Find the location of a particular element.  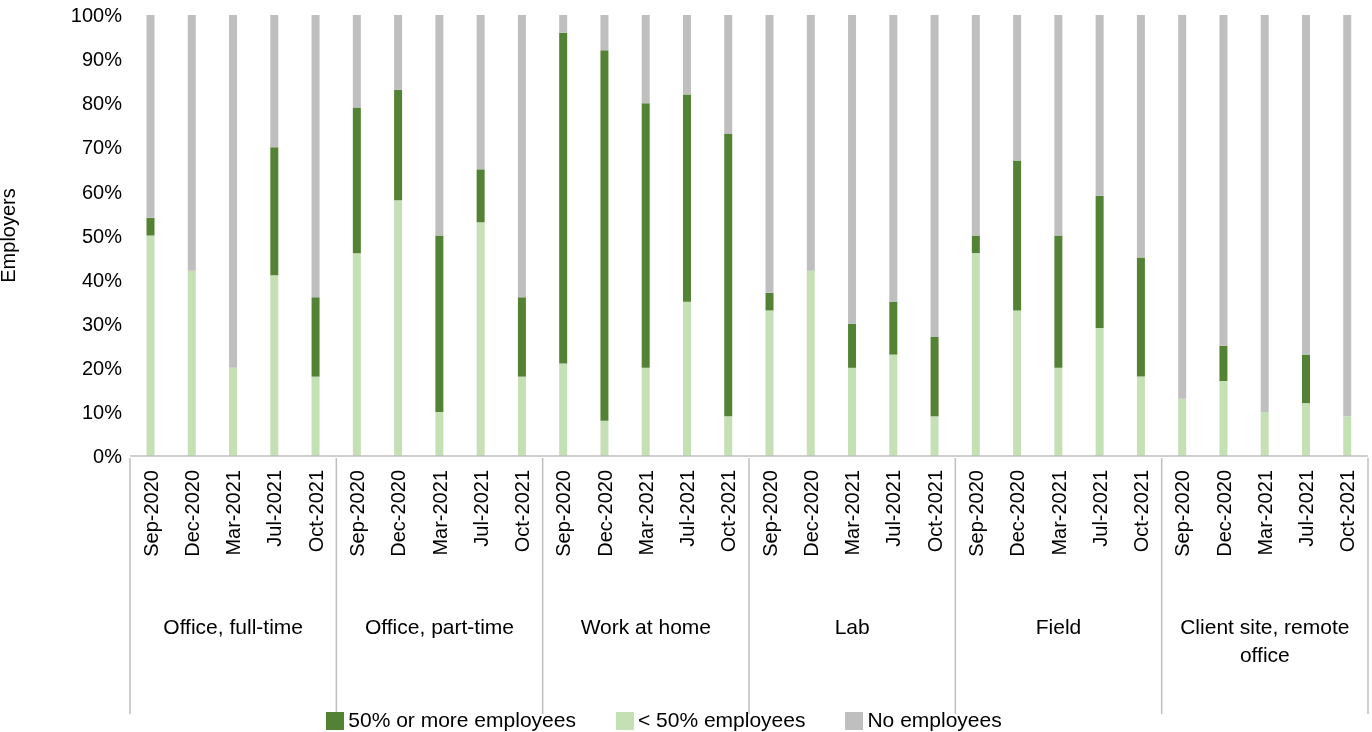

text: Office, part-time is located at coordinates (439, 626).